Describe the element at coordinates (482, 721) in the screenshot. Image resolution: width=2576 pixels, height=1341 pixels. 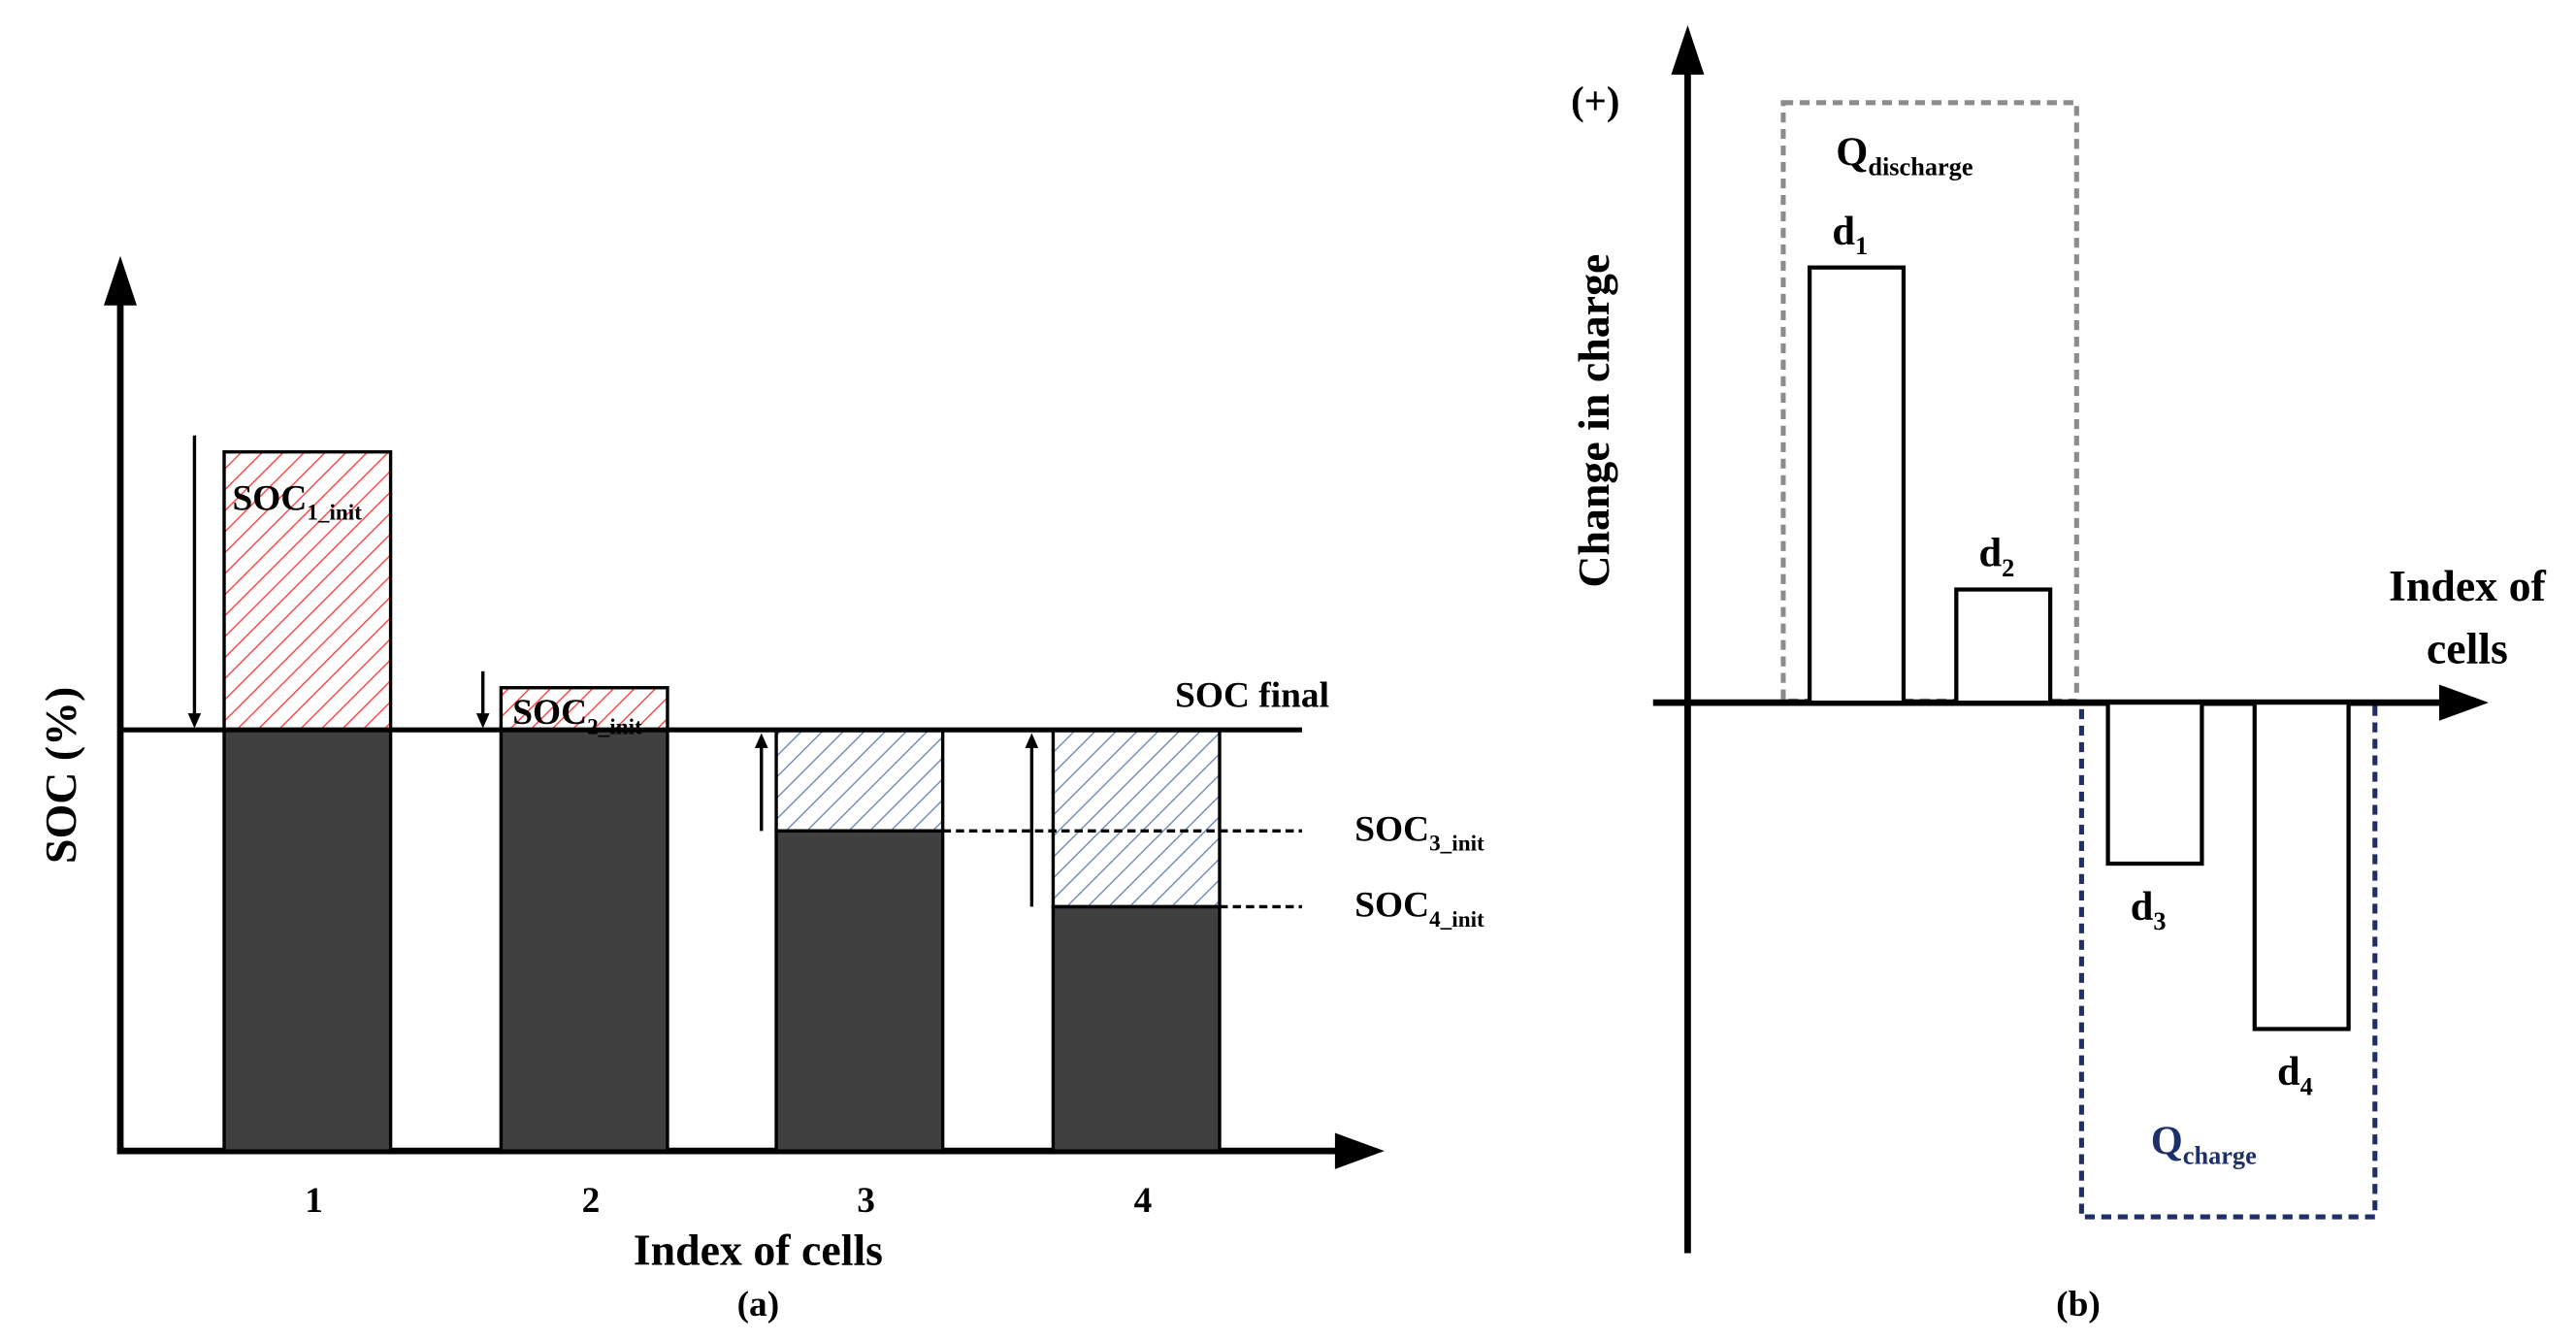
I see `cell-2-down-arrowhead` at that location.